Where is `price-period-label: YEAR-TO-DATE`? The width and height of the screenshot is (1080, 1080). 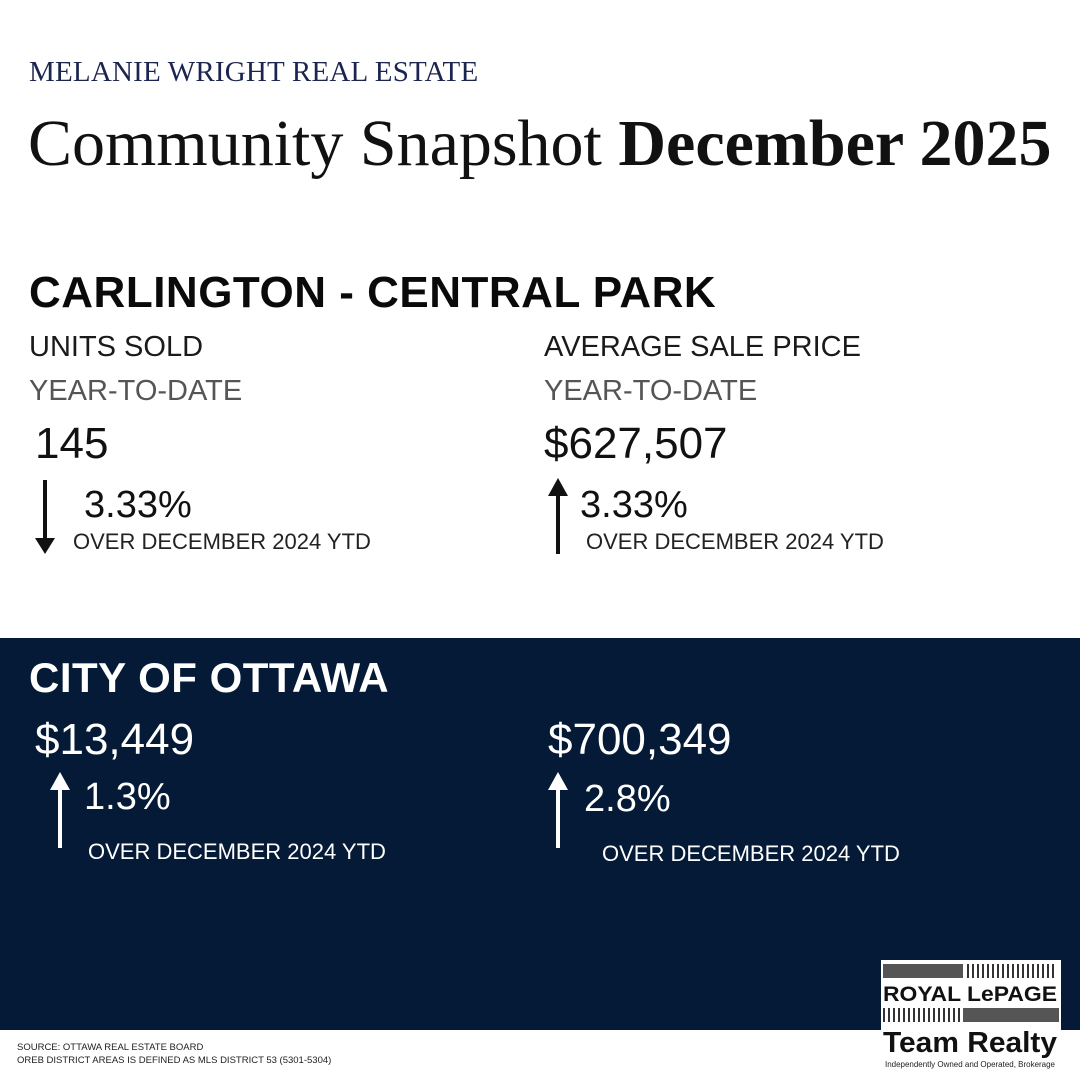
price-period-label: YEAR-TO-DATE is located at coordinates (651, 391).